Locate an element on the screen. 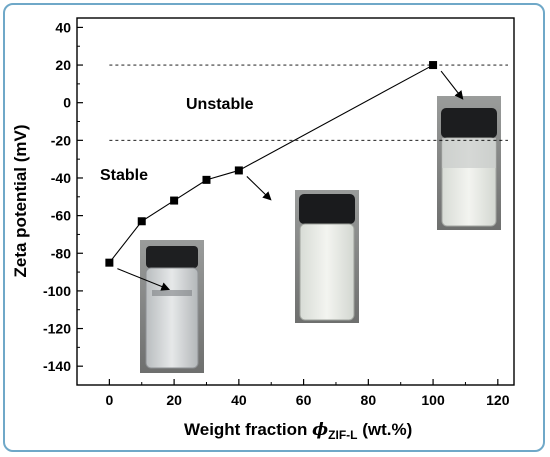  x-axis-title-unit: (wt.%) is located at coordinates (384, 429).